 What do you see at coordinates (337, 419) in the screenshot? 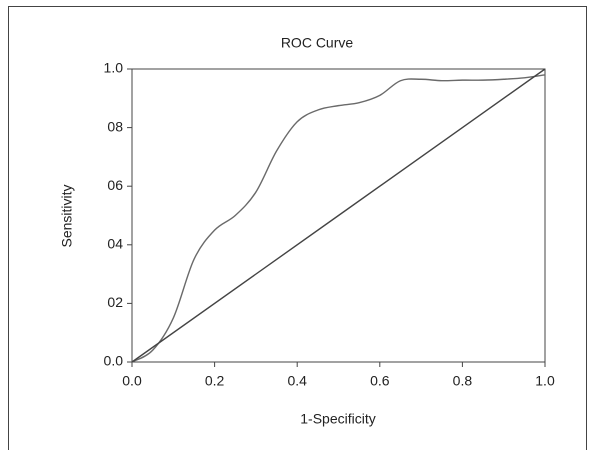
I see `x-axis-label: 1-Specificity` at bounding box center [337, 419].